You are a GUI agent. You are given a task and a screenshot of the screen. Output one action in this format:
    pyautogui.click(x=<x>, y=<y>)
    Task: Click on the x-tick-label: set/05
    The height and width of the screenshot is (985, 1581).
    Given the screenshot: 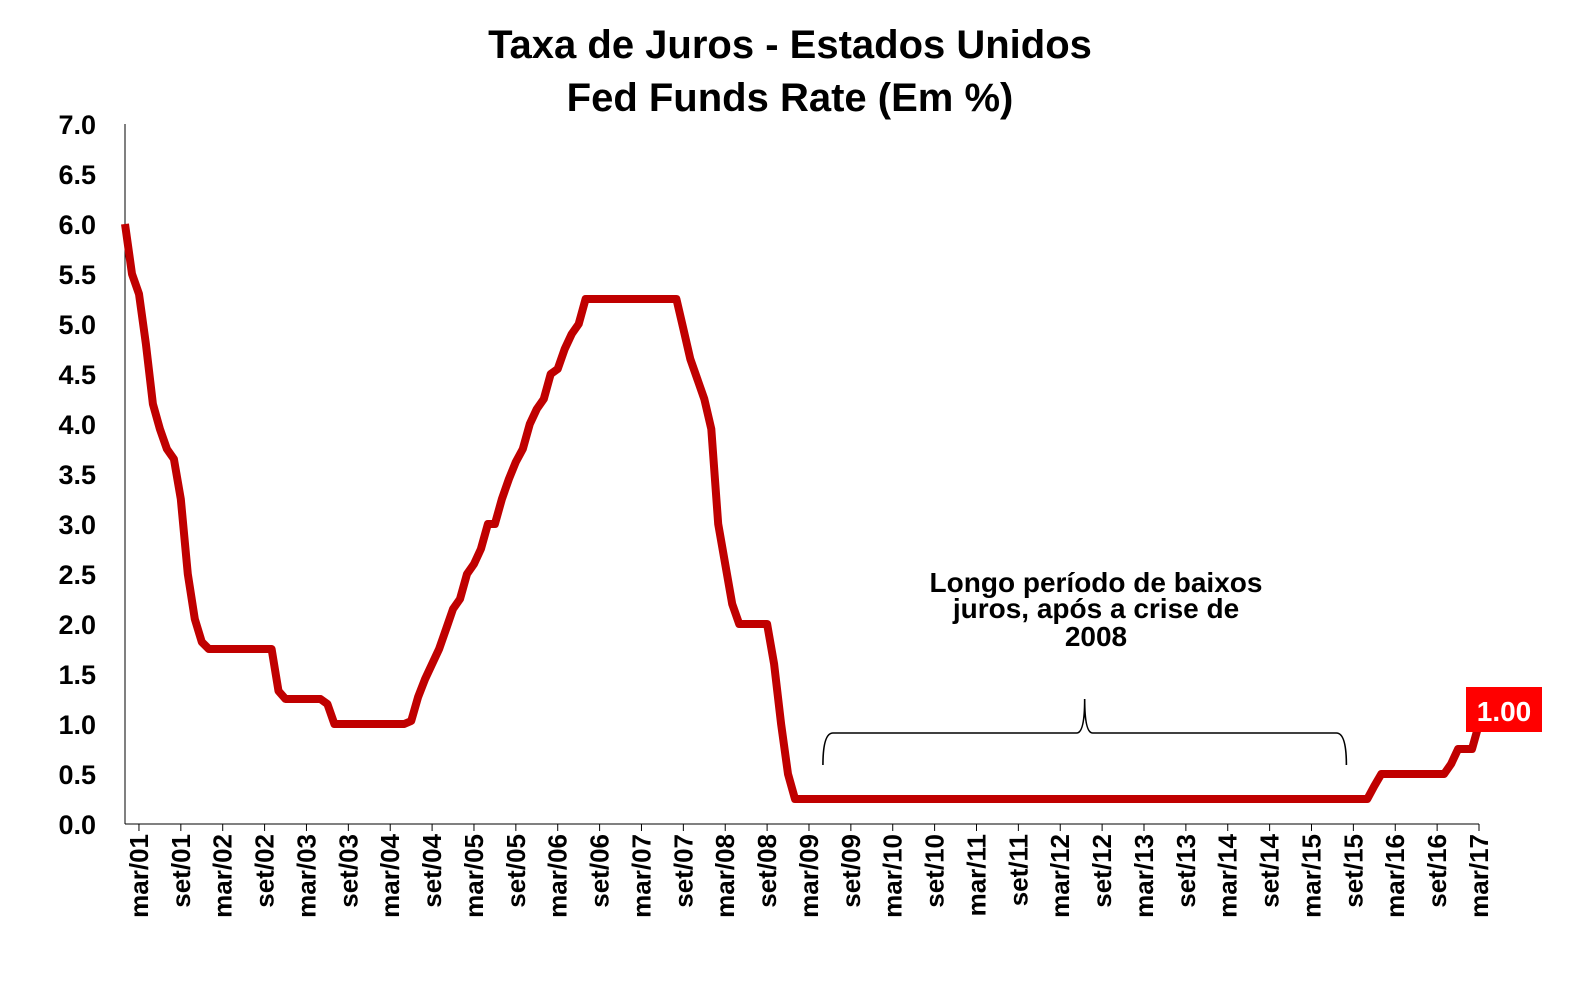 What is the action you would take?
    pyautogui.click(x=516, y=871)
    